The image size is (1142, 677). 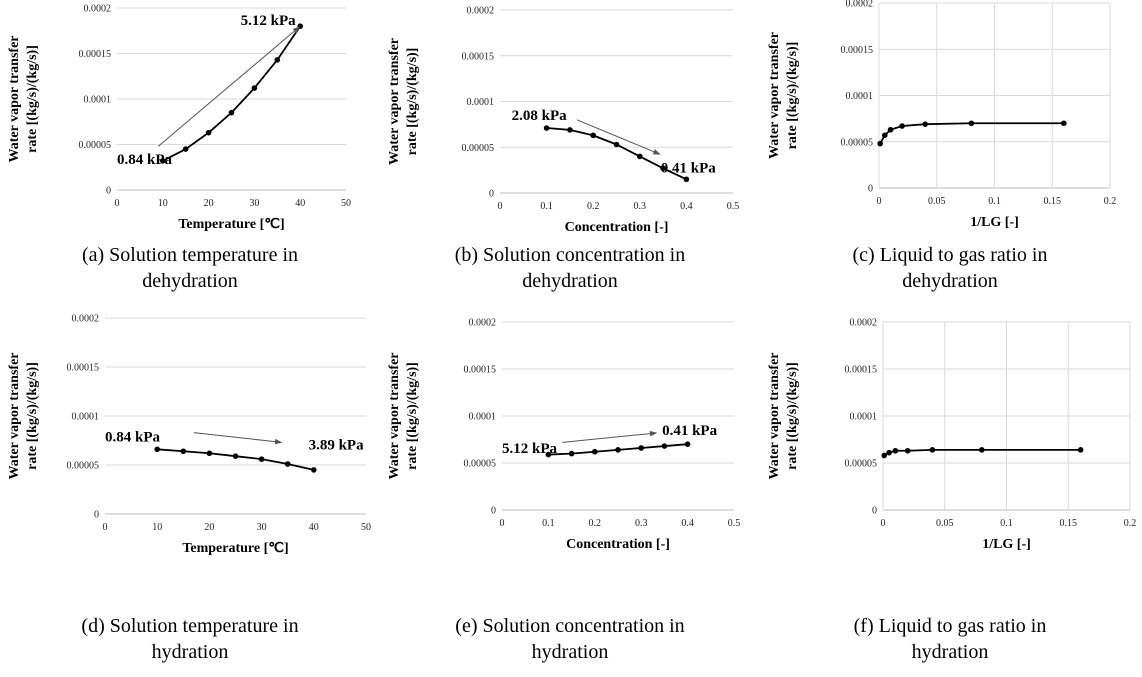 I want to click on panel-caption: (d) Solution temperature in hydration, so click(x=190, y=639).